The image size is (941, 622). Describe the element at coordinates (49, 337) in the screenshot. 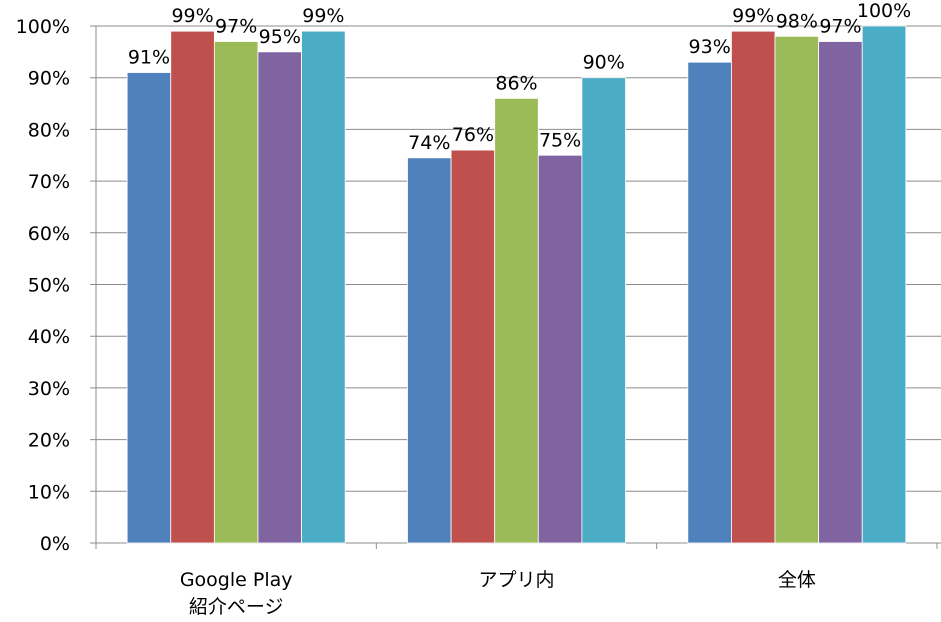

I see `y-tick-label: 40%` at that location.